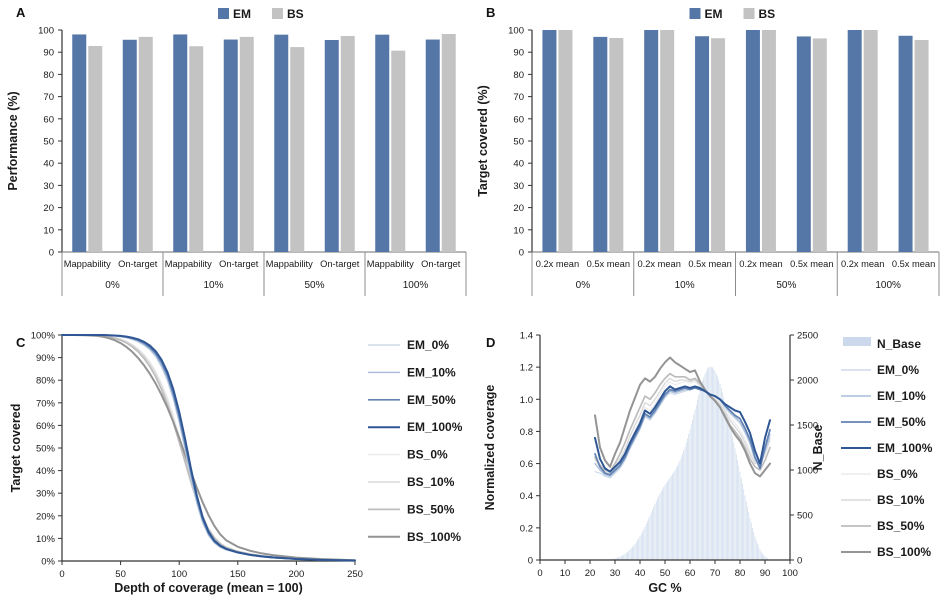 The image size is (943, 609). I want to click on svg-text: 2500, so click(807, 336).